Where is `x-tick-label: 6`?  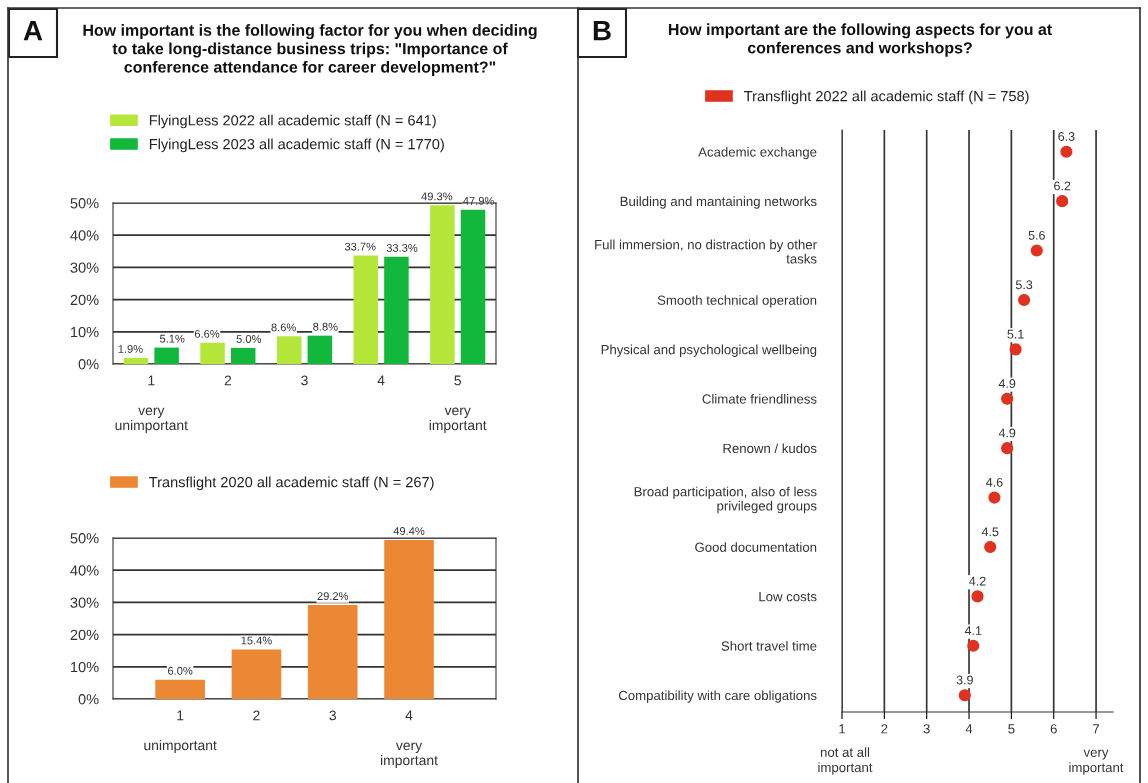
x-tick-label: 6 is located at coordinates (1053, 729).